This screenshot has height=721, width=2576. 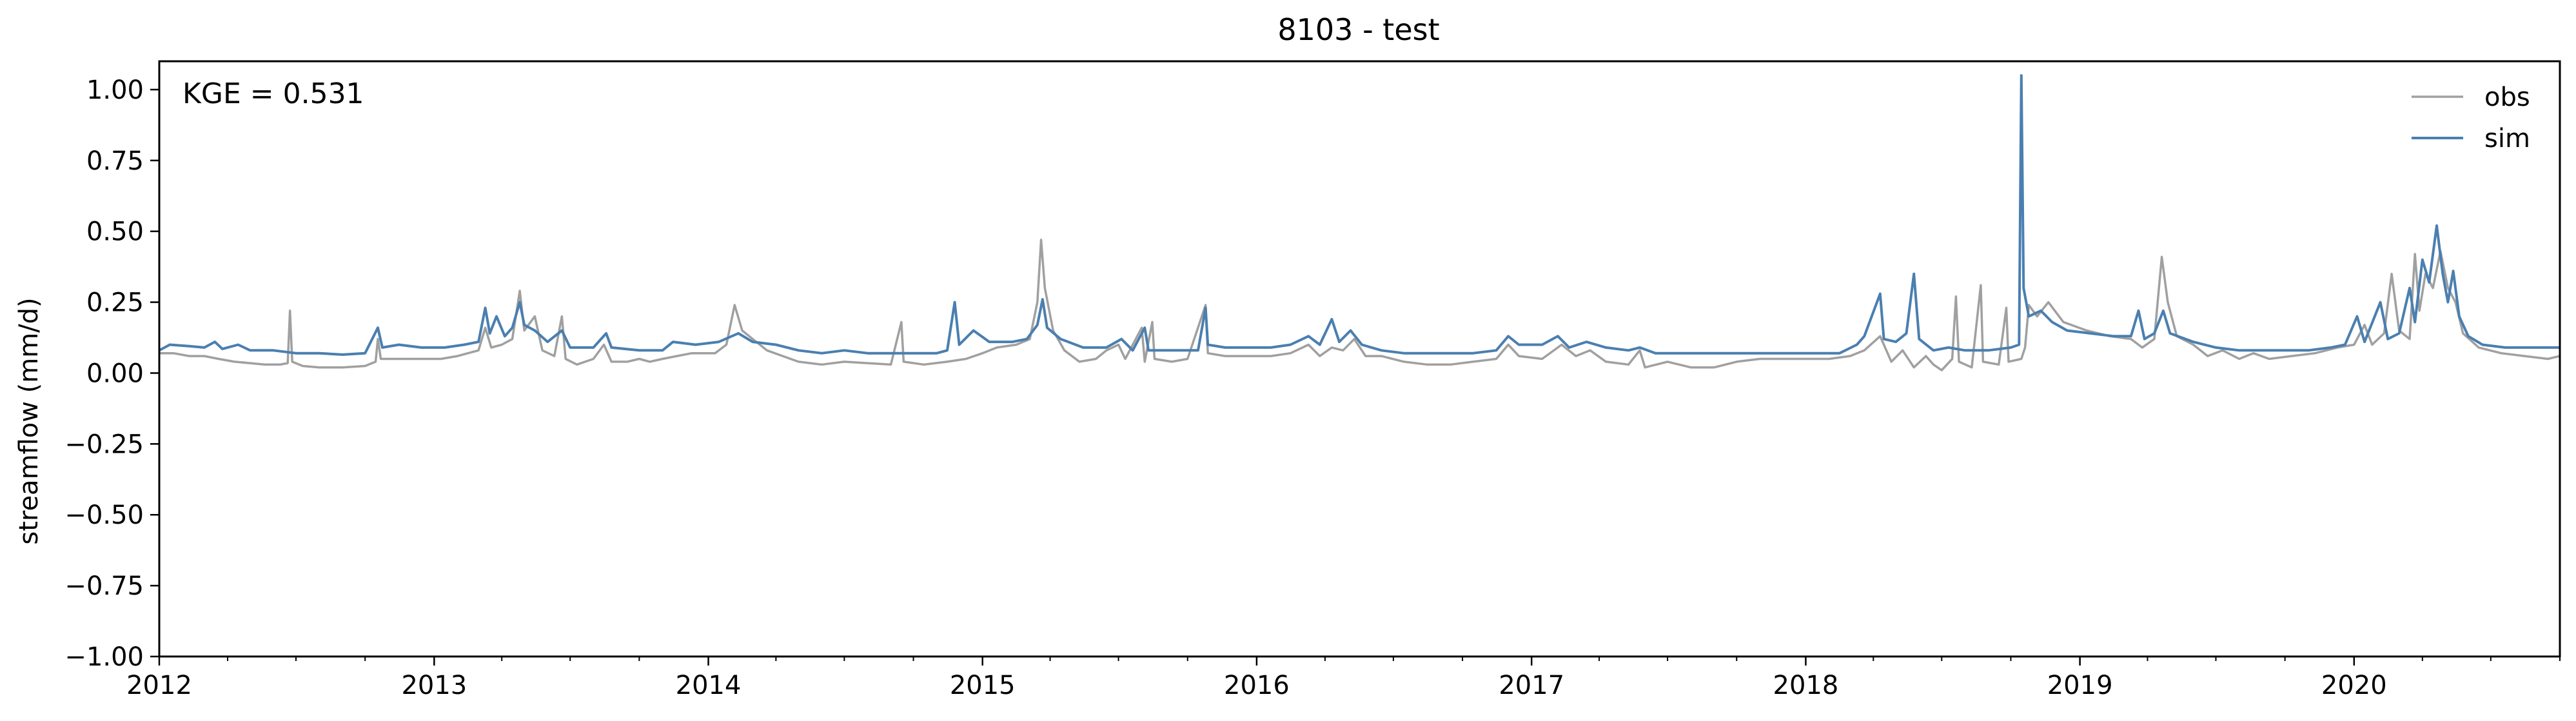 What do you see at coordinates (2507, 97) in the screenshot?
I see `legend-label-obs: obs` at bounding box center [2507, 97].